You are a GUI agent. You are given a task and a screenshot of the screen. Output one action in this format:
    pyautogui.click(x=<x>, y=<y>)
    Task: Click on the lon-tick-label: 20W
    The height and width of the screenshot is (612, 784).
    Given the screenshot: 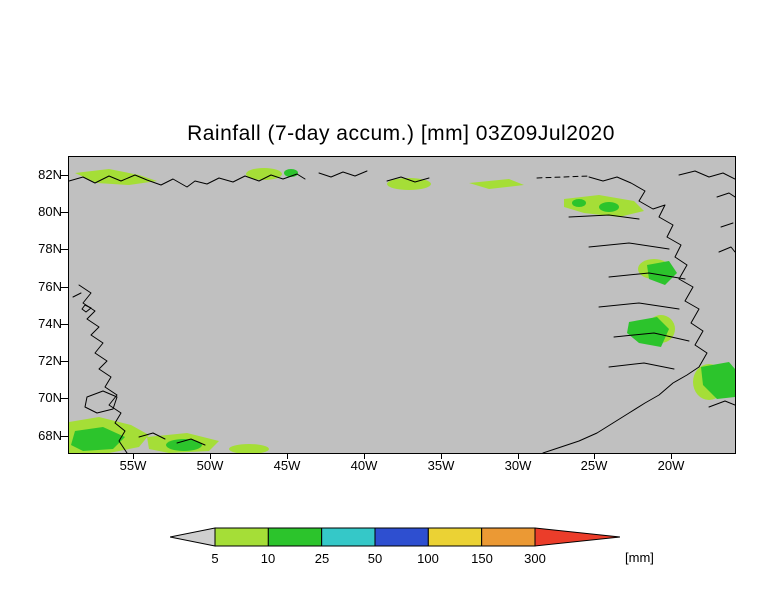 What is the action you would take?
    pyautogui.click(x=671, y=465)
    